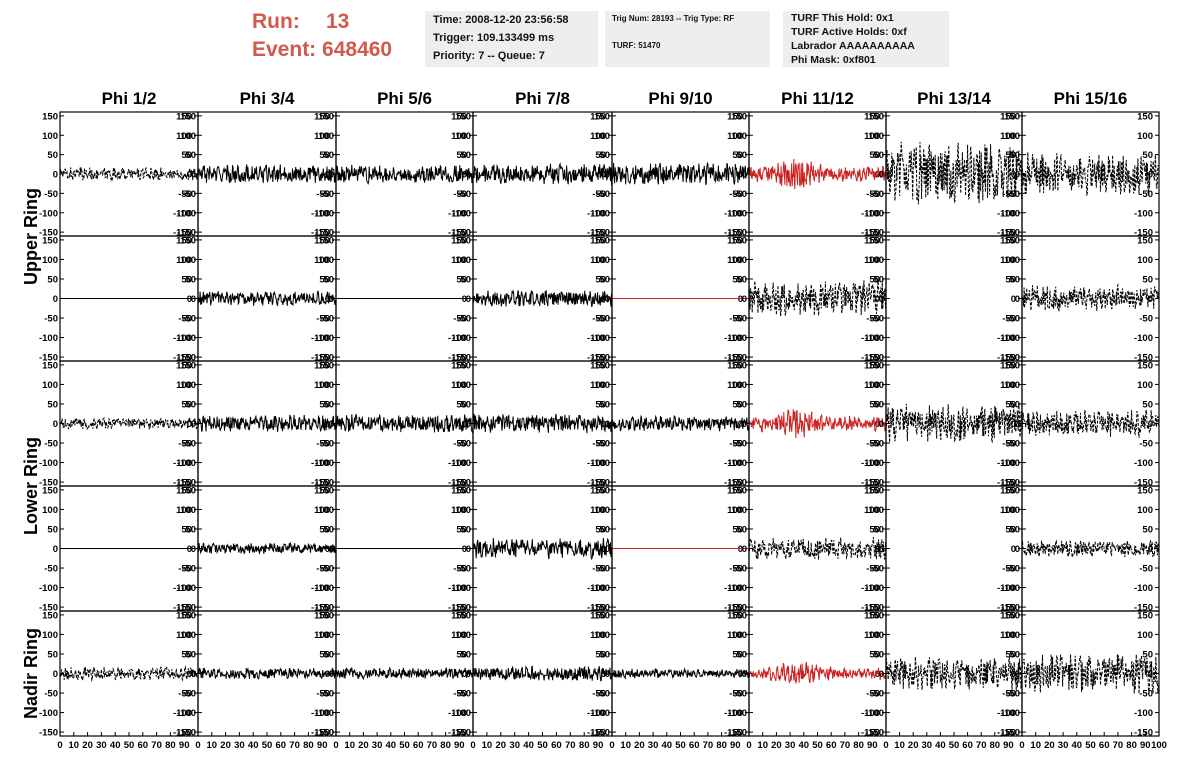  I want to click on x-tick-label: 60, so click(143, 745).